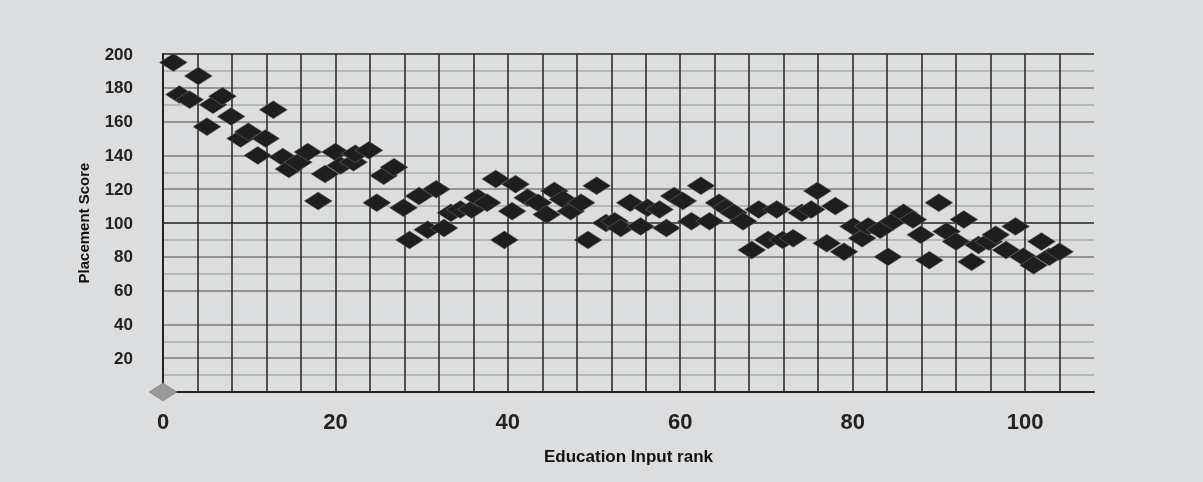 The width and height of the screenshot is (1203, 482). I want to click on y-tick-label: 160, so click(118, 122).